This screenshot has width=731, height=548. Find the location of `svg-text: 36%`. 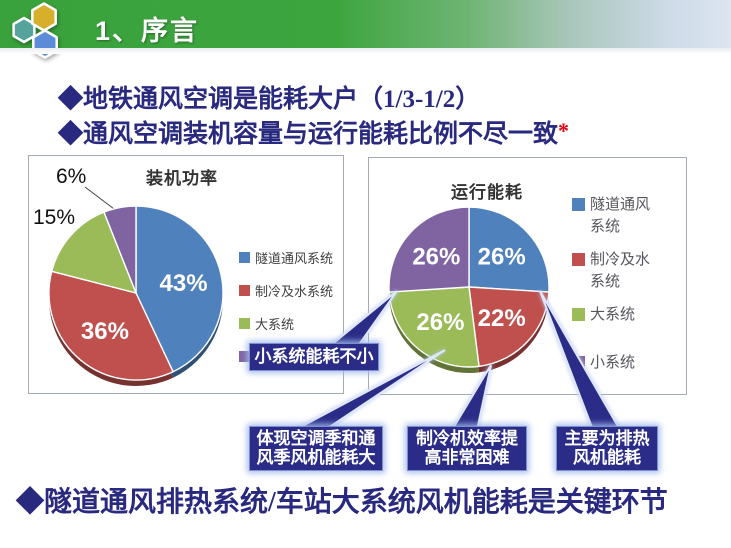

svg-text: 36% is located at coordinates (105, 331).